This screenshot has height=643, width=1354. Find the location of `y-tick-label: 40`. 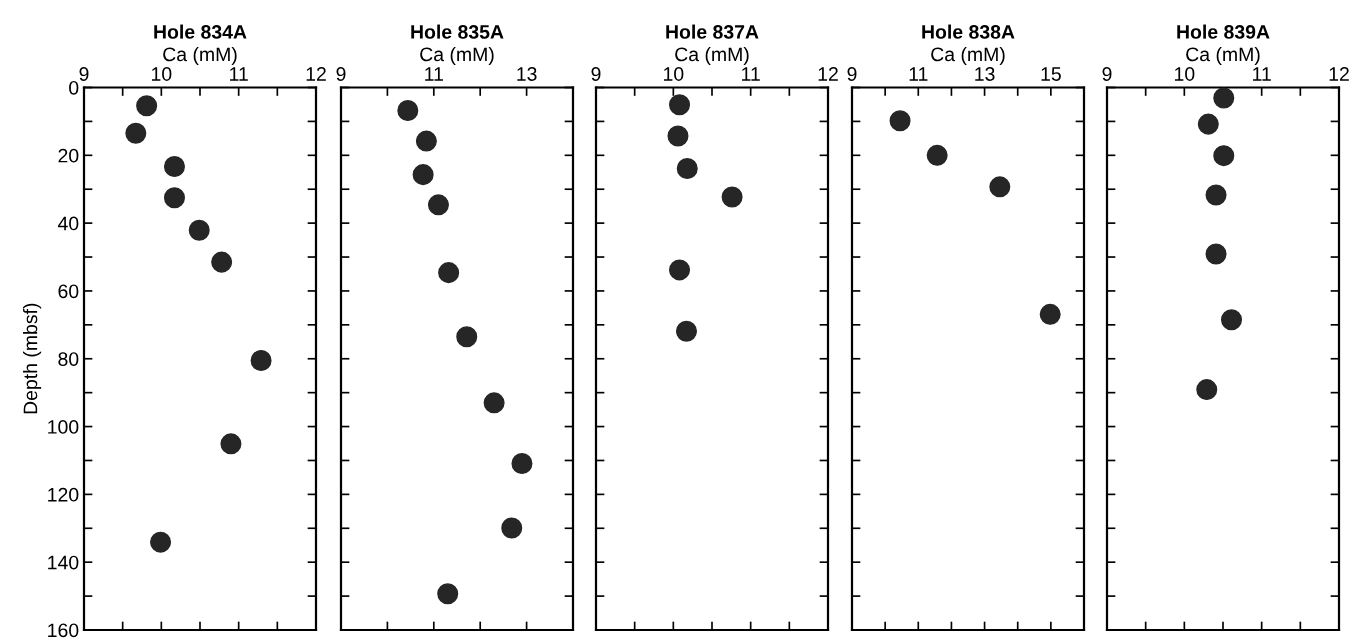

y-tick-label: 40 is located at coordinates (68, 223).